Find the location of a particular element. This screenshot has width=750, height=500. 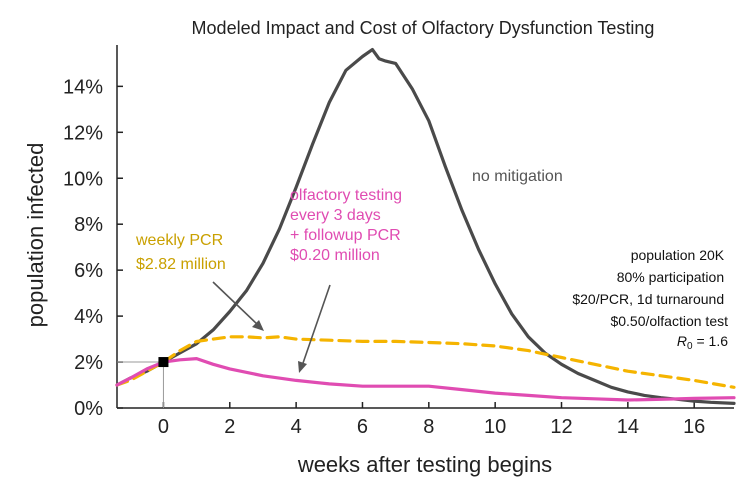

x-axis-label: weeks after testing begins is located at coordinates (424, 464).